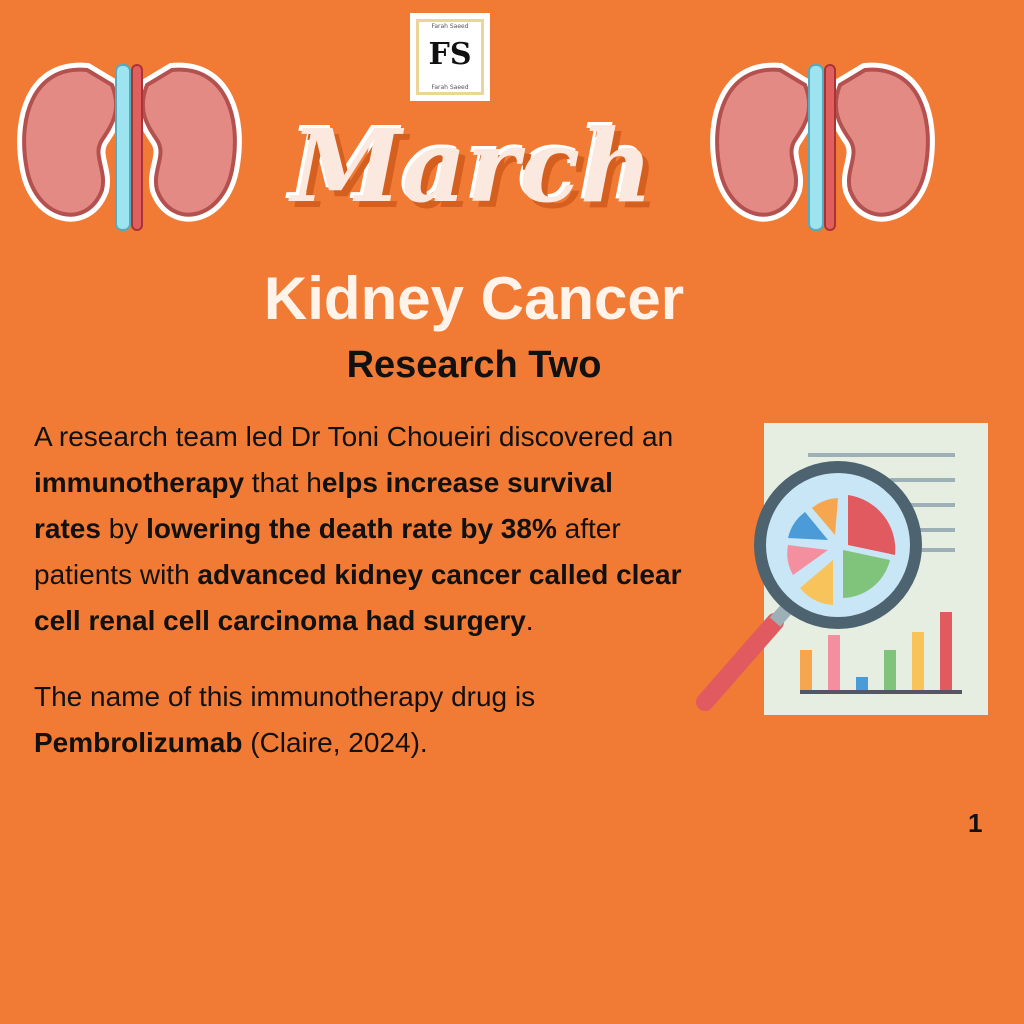 The width and height of the screenshot is (1024, 1024). Describe the element at coordinates (335, 742) in the screenshot. I see `text-segment: (Claire, 2024).` at that location.